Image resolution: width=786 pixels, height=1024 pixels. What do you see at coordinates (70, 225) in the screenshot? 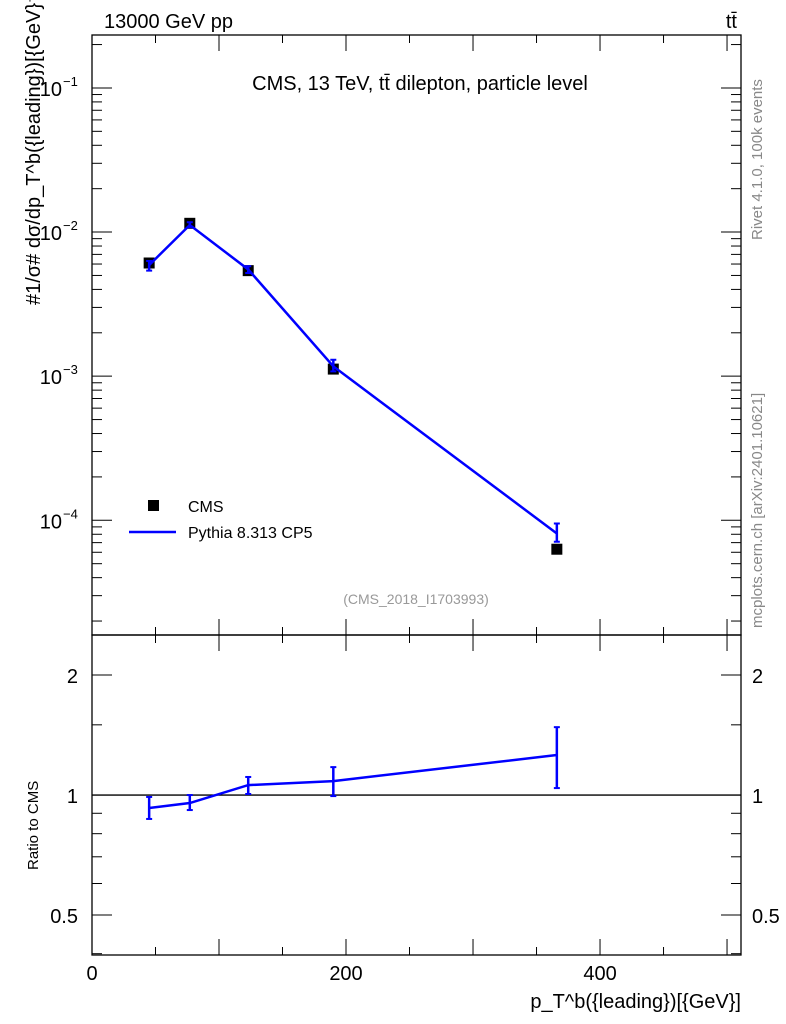
I see `y-tick-exponent: −2` at bounding box center [70, 225].